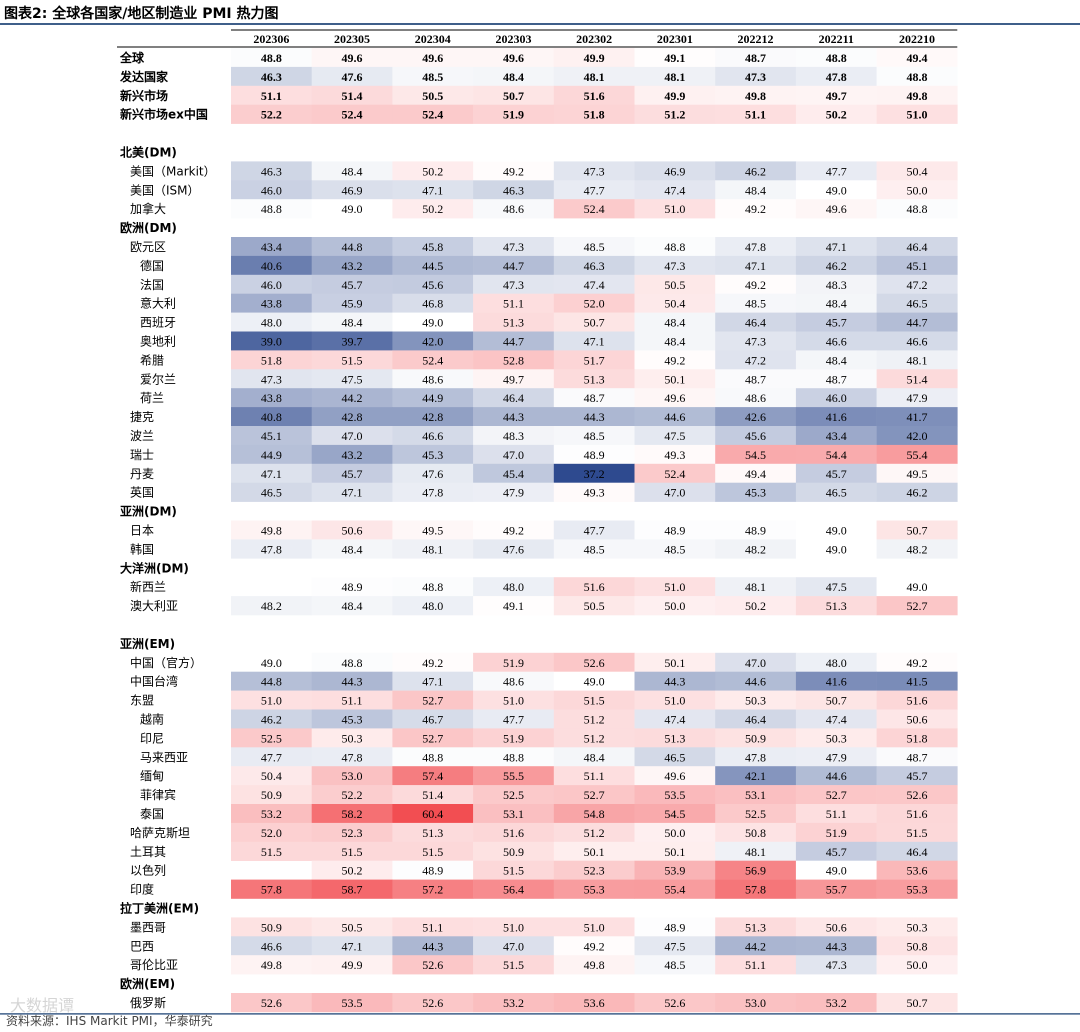 The width and height of the screenshot is (1080, 1032). I want to click on cell-value: 42.6, so click(755, 417).